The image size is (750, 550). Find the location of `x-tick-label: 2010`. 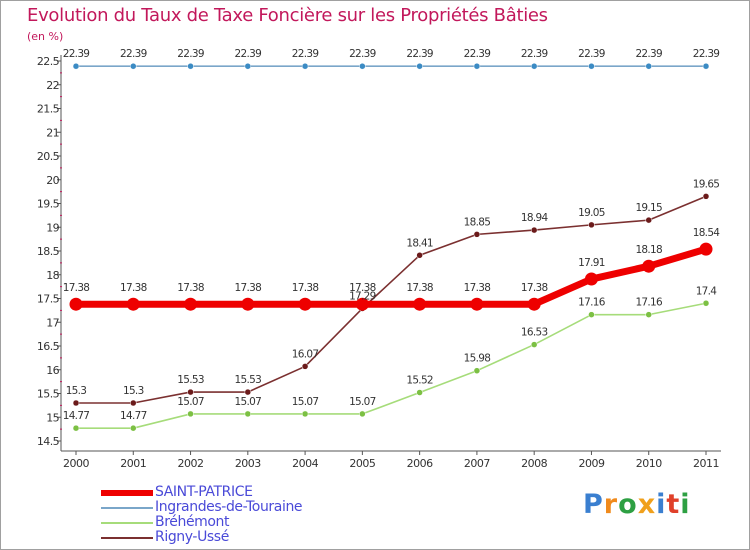

x-tick-label: 2010 is located at coordinates (649, 463).